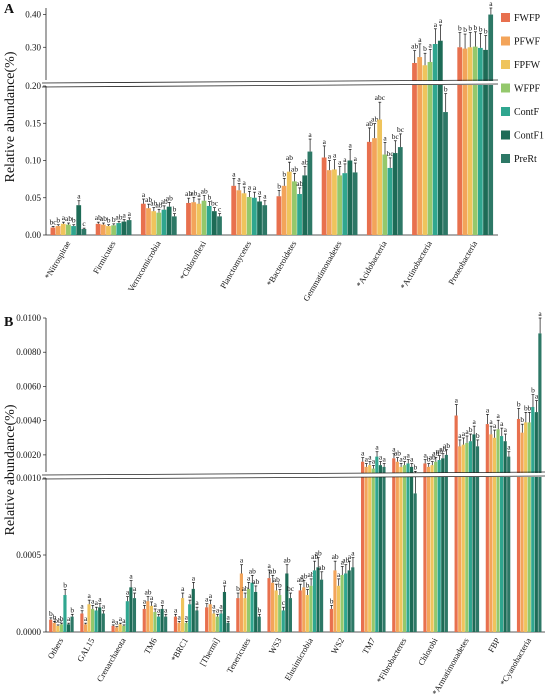 The height and width of the screenshot is (698, 550). What do you see at coordinates (238, 655) in the screenshot?
I see `category-label: Tenericutes` at bounding box center [238, 655].